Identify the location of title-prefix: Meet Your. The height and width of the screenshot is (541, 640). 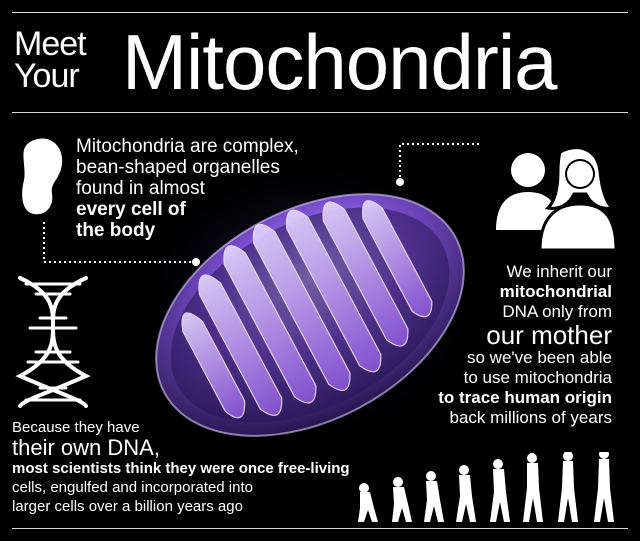
(50, 60).